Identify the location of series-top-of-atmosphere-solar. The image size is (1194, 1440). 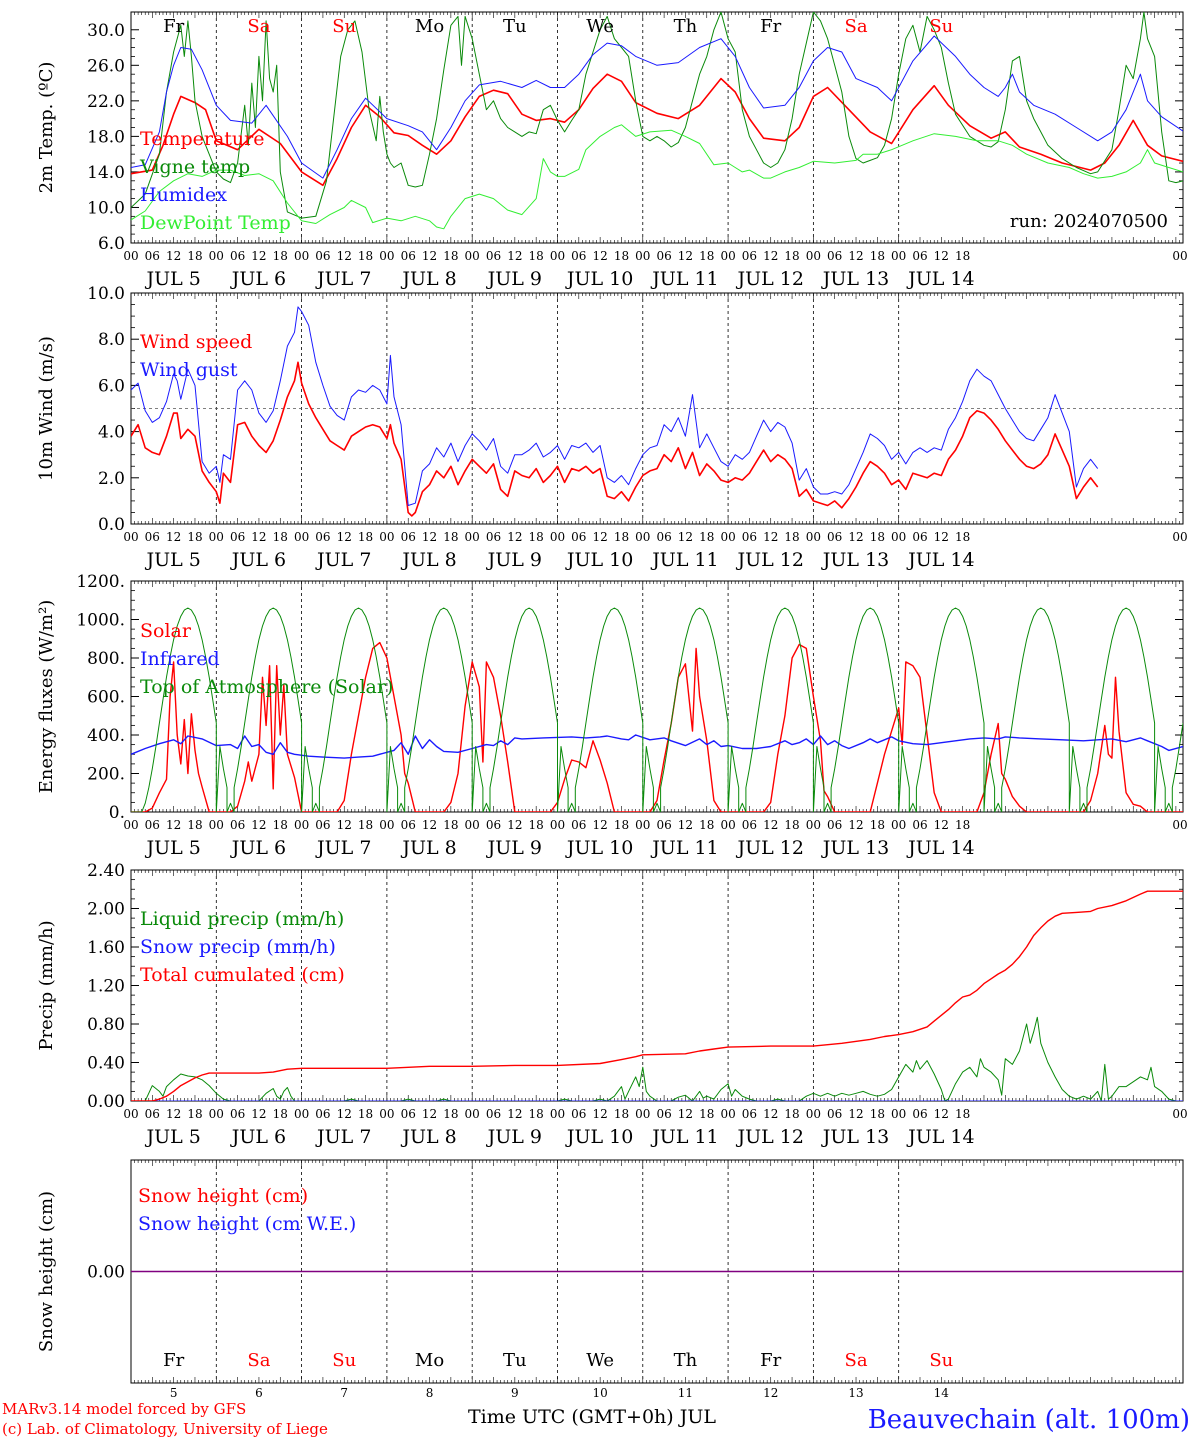
(657, 709).